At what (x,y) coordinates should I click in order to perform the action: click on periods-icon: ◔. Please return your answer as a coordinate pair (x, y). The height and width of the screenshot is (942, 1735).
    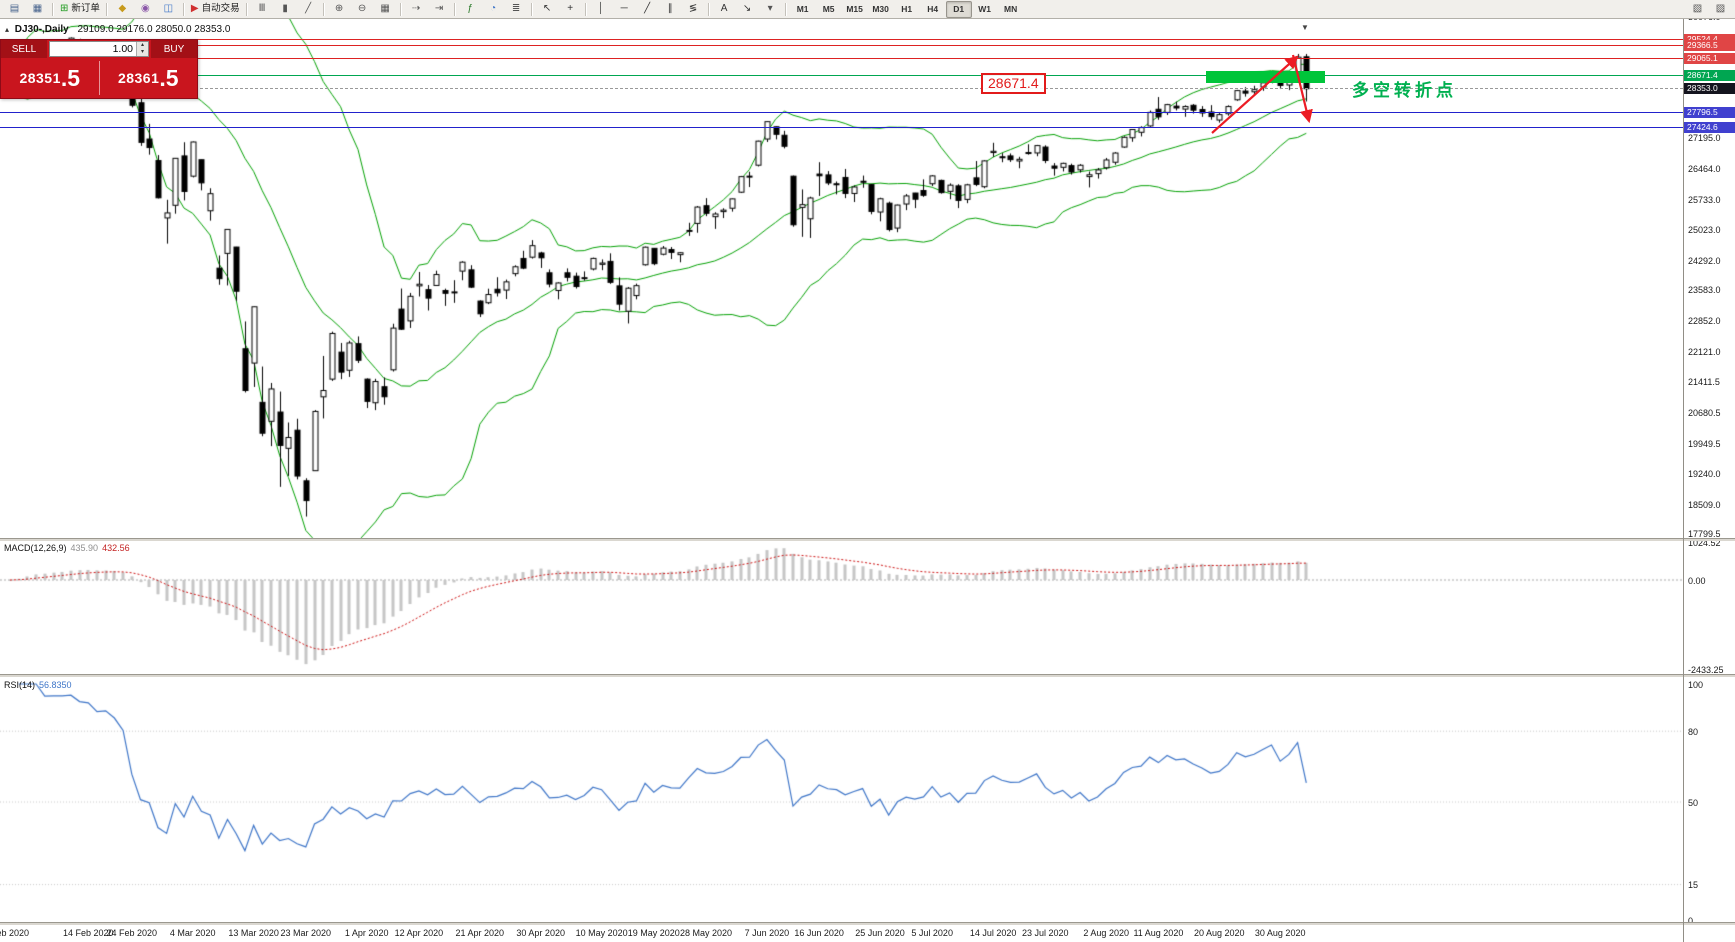
    Looking at the image, I should click on (493, 9).